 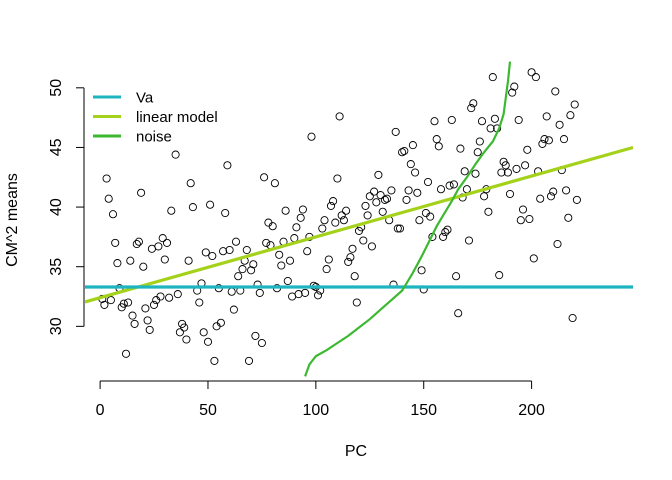 What do you see at coordinates (56, 207) in the screenshot?
I see `y-tick-label: 40` at bounding box center [56, 207].